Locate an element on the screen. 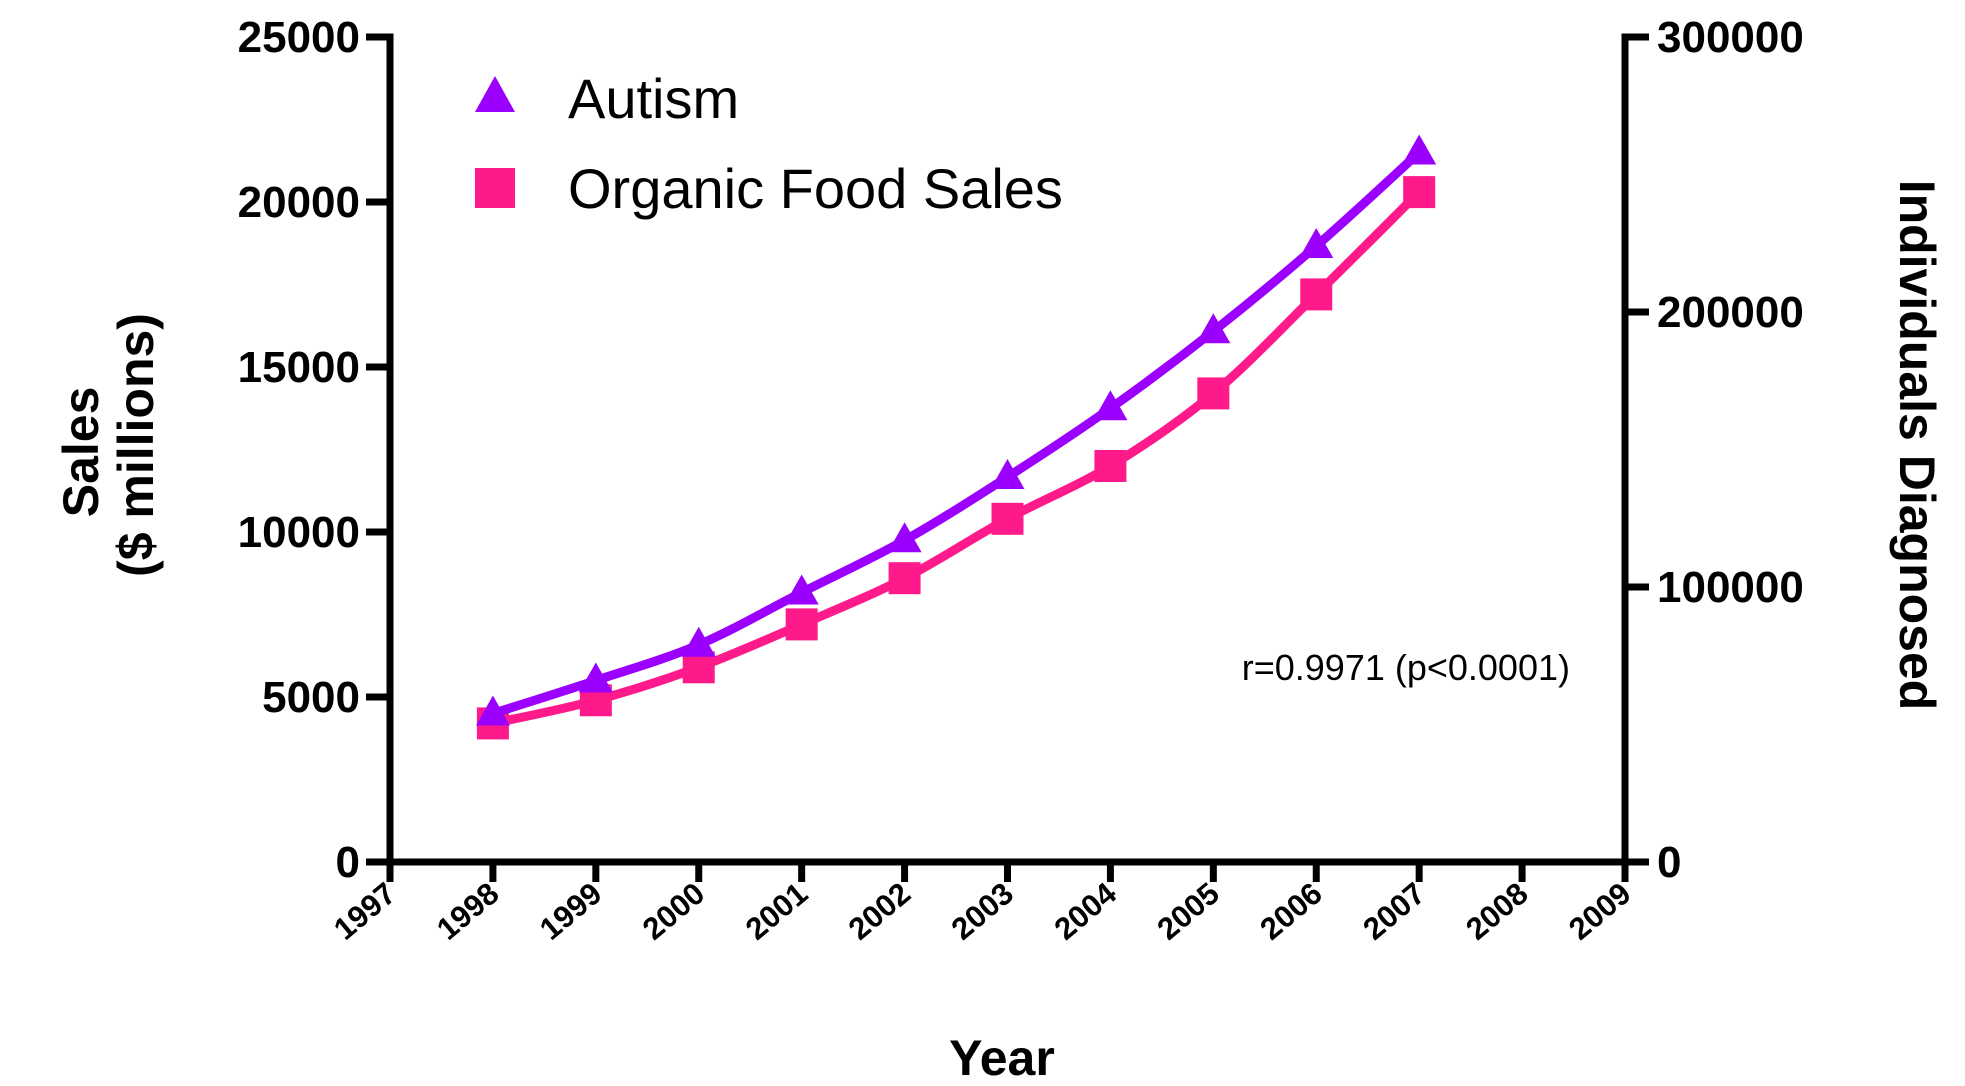  left-y-tick-label: 10000 is located at coordinates (299, 532).